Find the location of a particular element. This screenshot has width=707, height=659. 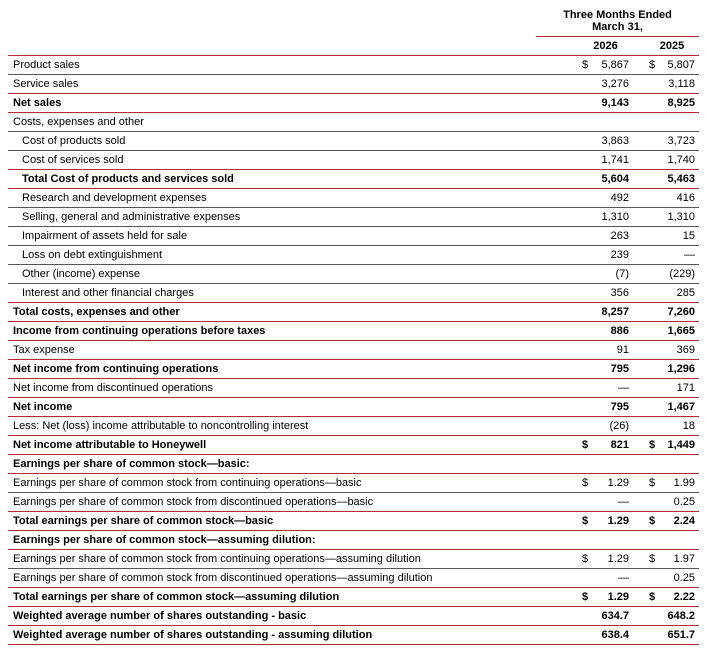

cell-value: 1,449 is located at coordinates (681, 445).